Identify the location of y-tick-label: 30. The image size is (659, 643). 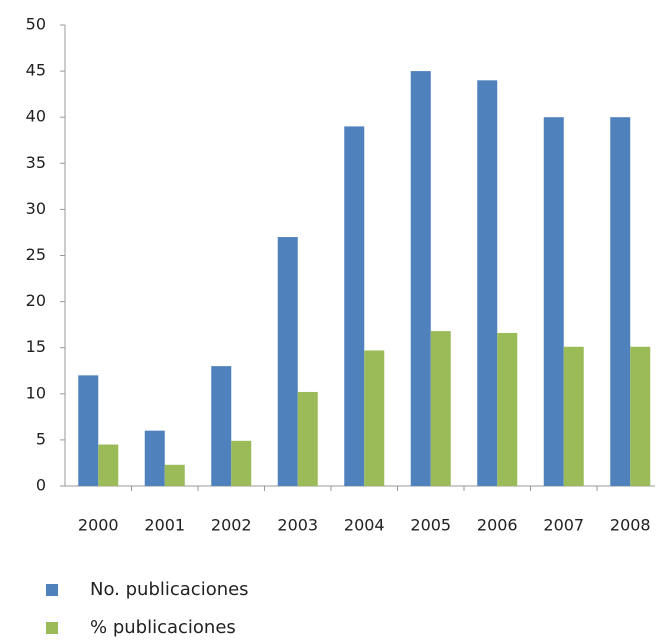
(36, 208).